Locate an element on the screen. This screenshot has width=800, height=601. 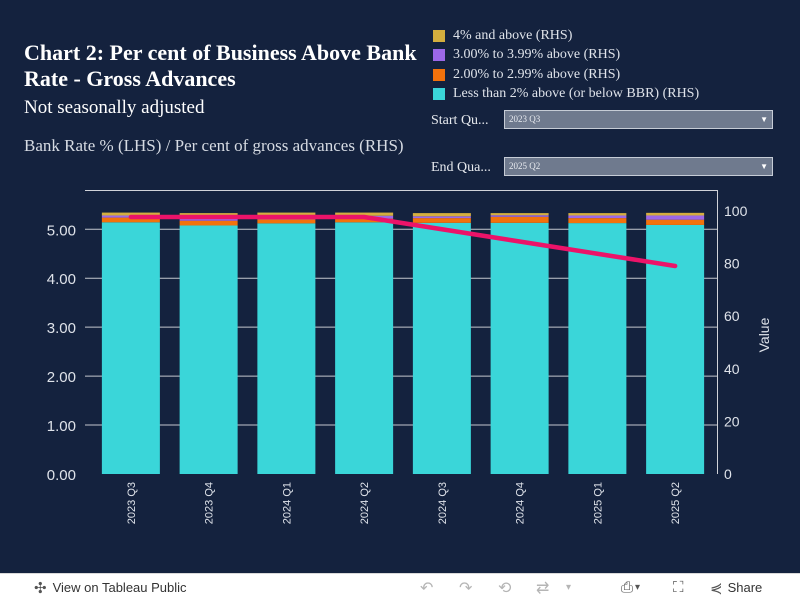
redo-icon: ↷ is located at coordinates (465, 587).